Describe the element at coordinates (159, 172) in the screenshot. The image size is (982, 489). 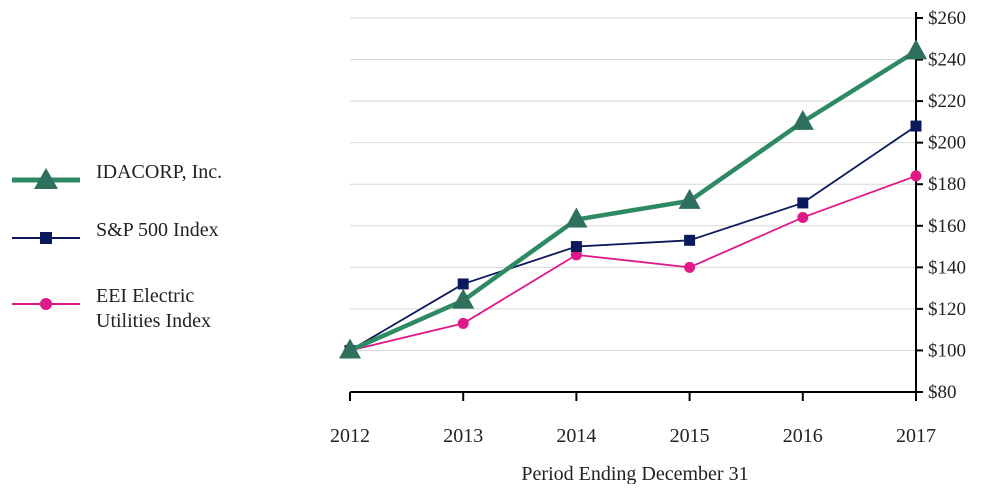
I see `legend-label: IDACORP, Inc.` at that location.